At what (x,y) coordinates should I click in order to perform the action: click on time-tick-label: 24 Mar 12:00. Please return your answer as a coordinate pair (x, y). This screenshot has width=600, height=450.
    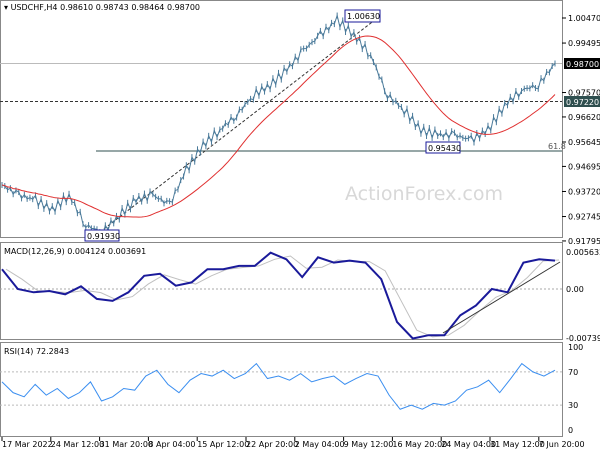
    Looking at the image, I should click on (77, 444).